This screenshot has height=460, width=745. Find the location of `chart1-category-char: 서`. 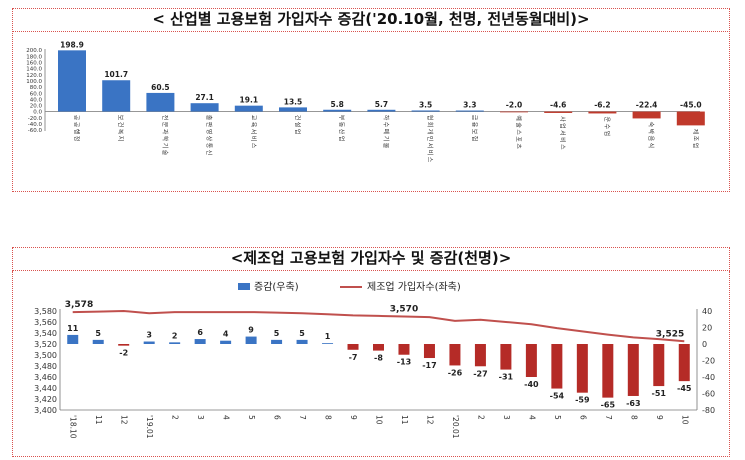

chart1-category-char: 서 is located at coordinates (563, 133).